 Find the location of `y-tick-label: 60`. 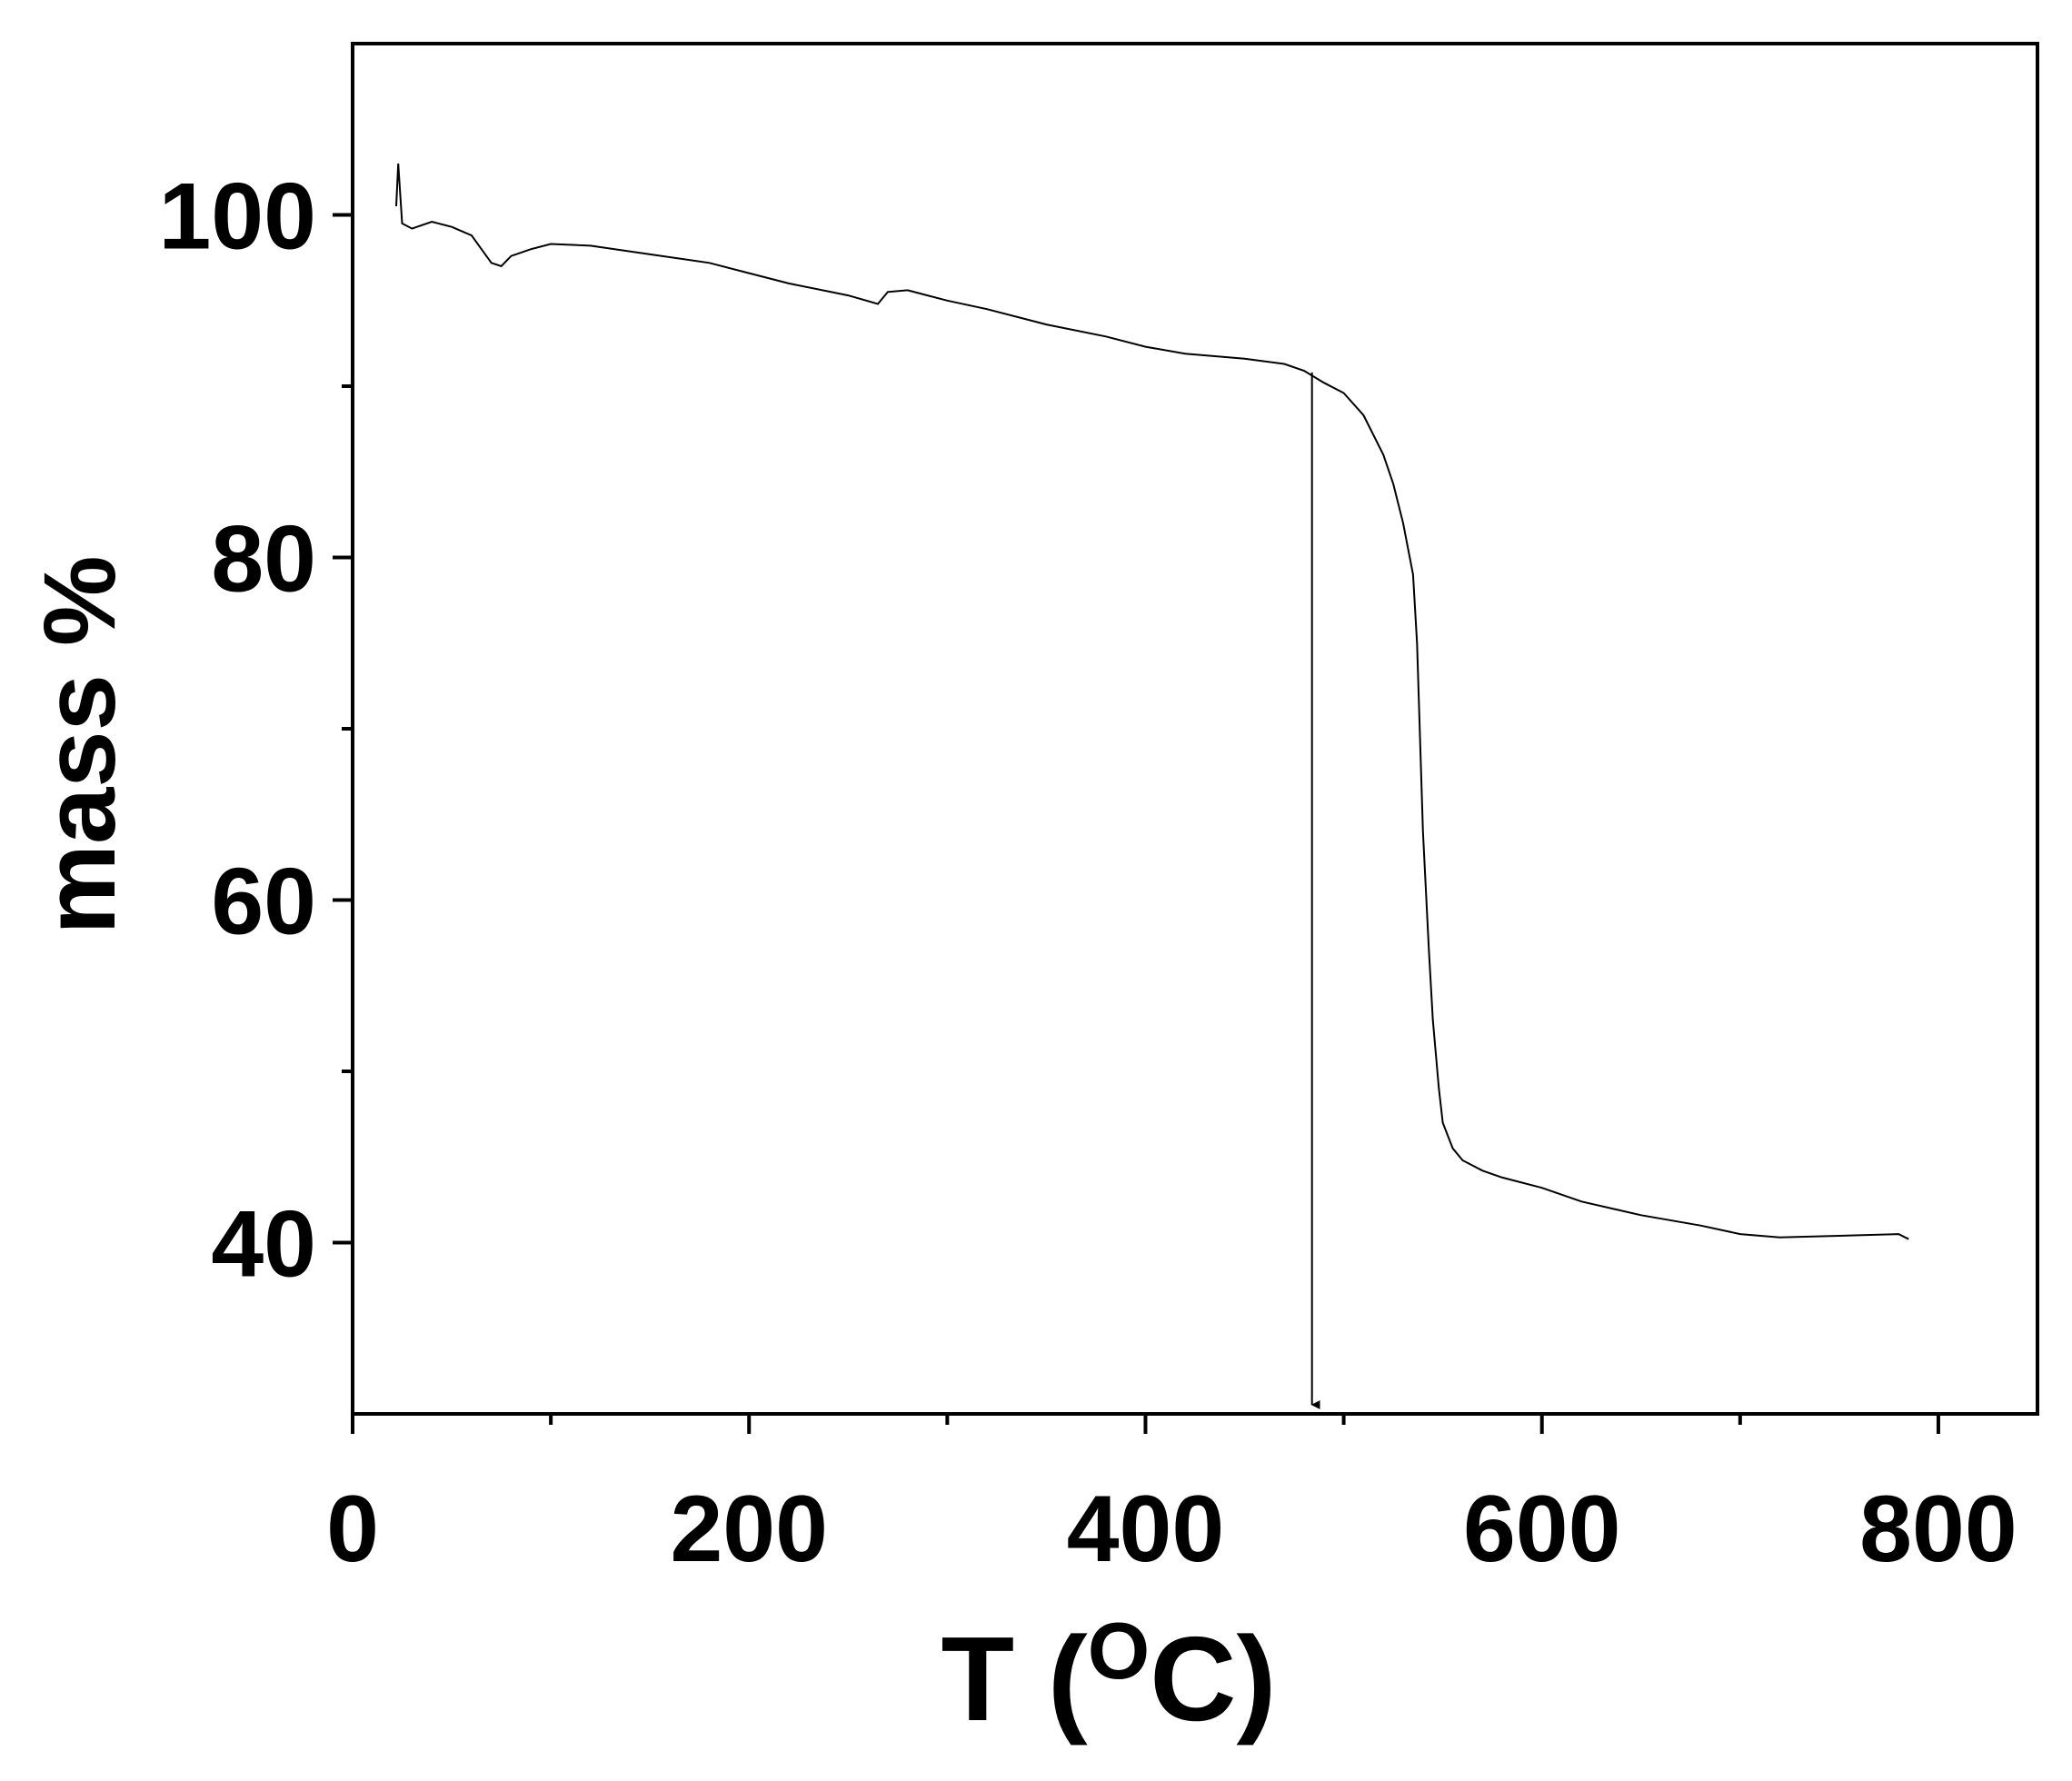

y-tick-label: 60 is located at coordinates (264, 902).